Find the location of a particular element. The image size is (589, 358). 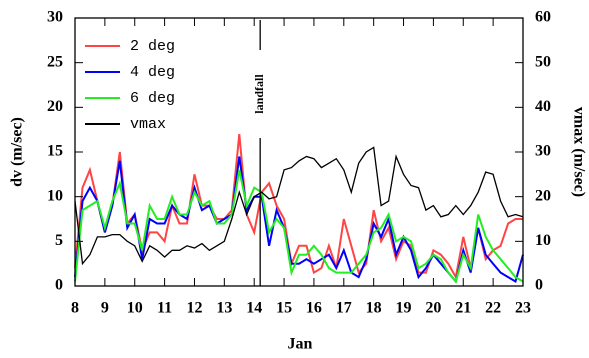

y2-tick-label: 0 is located at coordinates (539, 285).